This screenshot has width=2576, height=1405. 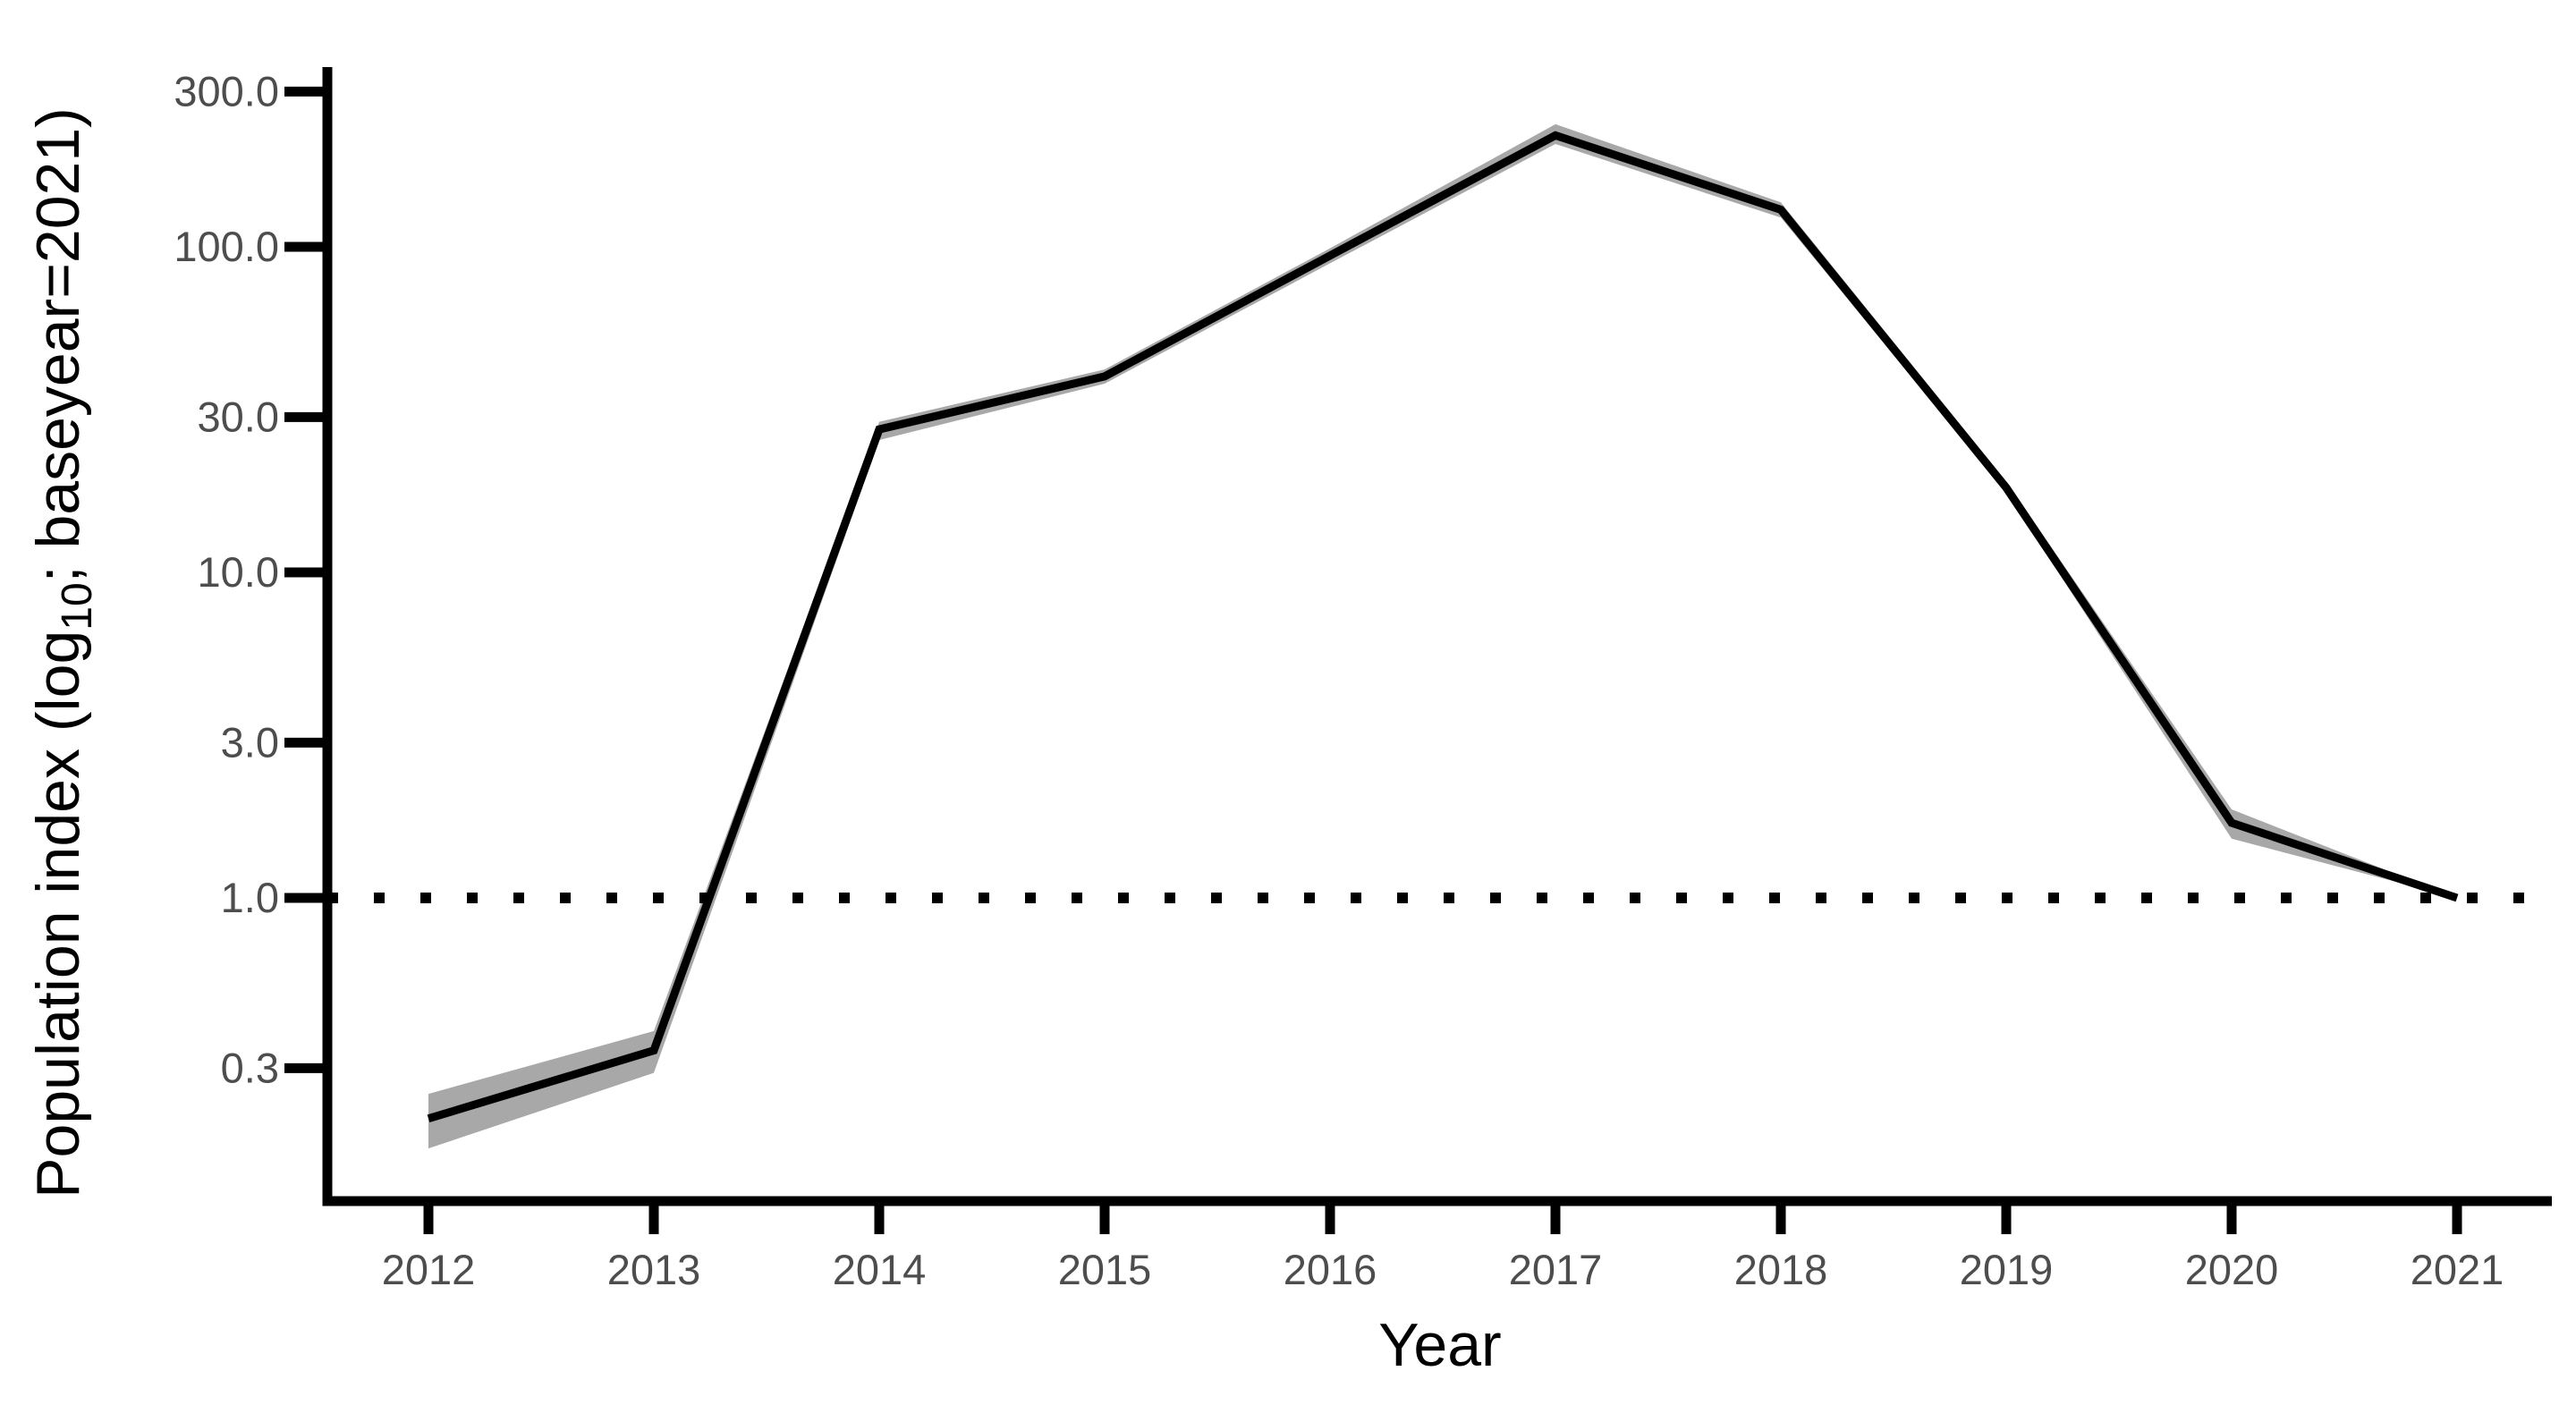 I want to click on y-title-suffix: ; baseyear=2021), so click(x=58, y=345).